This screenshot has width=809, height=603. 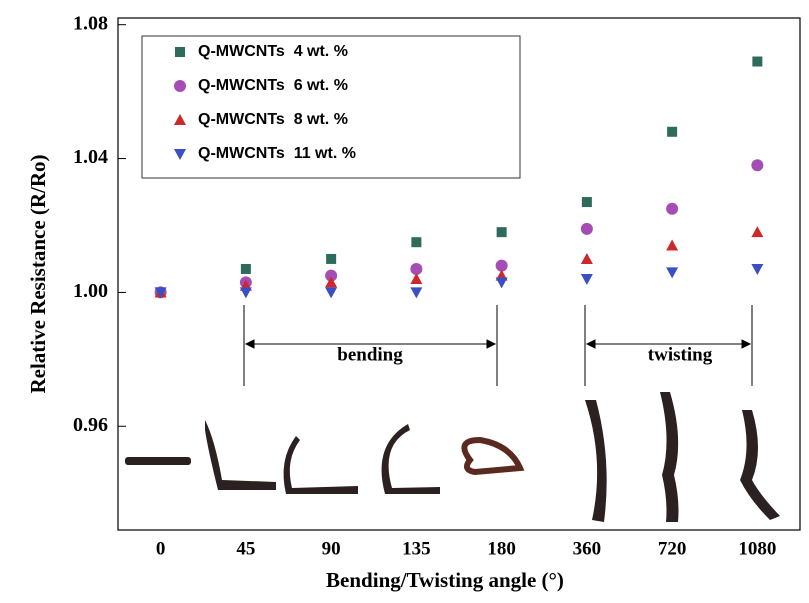 I want to click on y-tick-label: 1.00, so click(x=90, y=291).